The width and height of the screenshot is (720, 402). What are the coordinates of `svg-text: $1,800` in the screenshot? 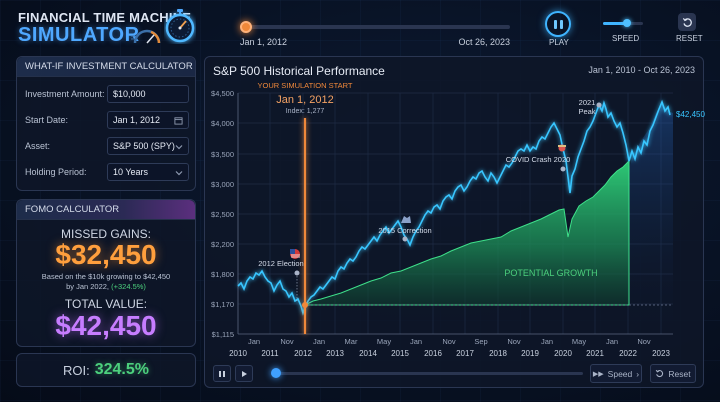 It's located at (222, 274).